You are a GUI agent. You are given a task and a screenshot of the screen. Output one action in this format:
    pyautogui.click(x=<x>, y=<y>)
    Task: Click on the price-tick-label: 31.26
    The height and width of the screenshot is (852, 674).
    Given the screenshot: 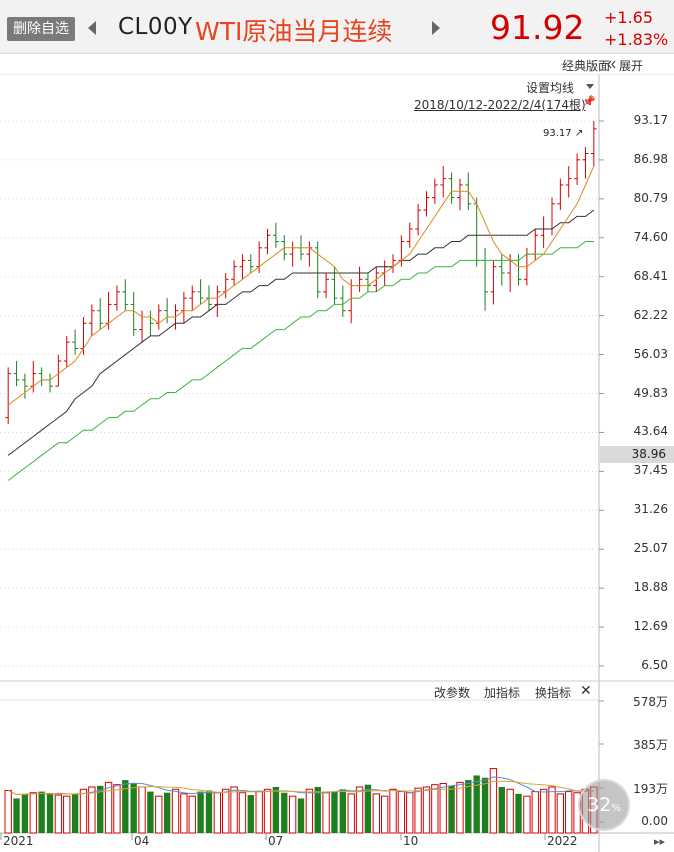 What is the action you would take?
    pyautogui.click(x=650, y=509)
    